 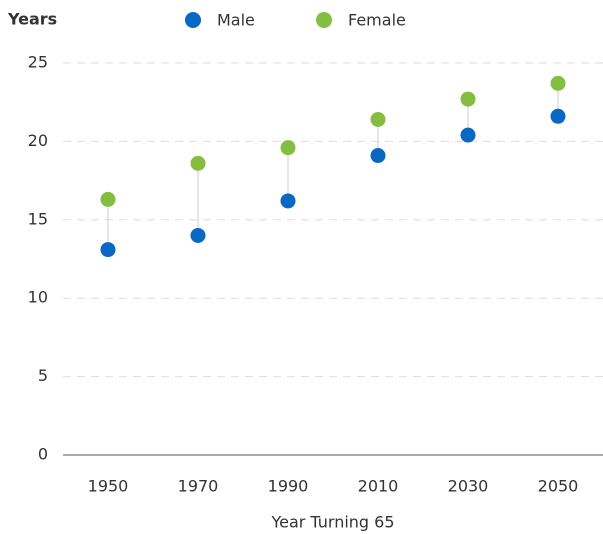 I want to click on y-tick-label: 0, so click(x=43, y=454).